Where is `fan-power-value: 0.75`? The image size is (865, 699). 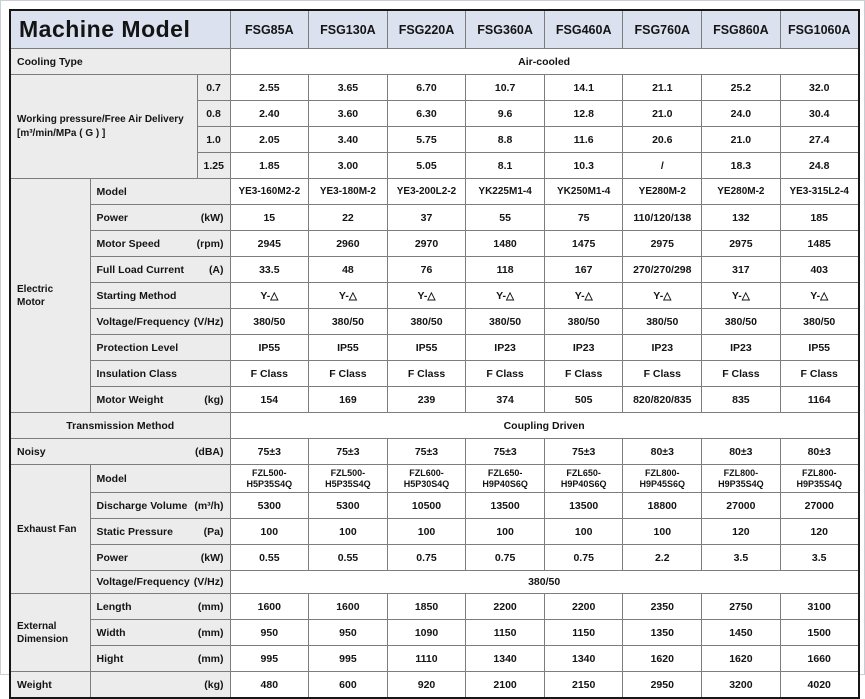 fan-power-value: 0.75 is located at coordinates (426, 557).